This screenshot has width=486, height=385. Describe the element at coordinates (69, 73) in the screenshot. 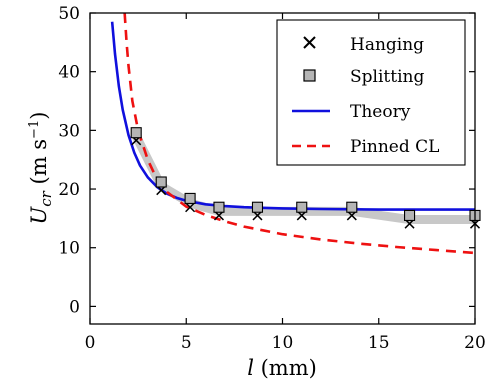

I see `y-tick-label: 40` at that location.